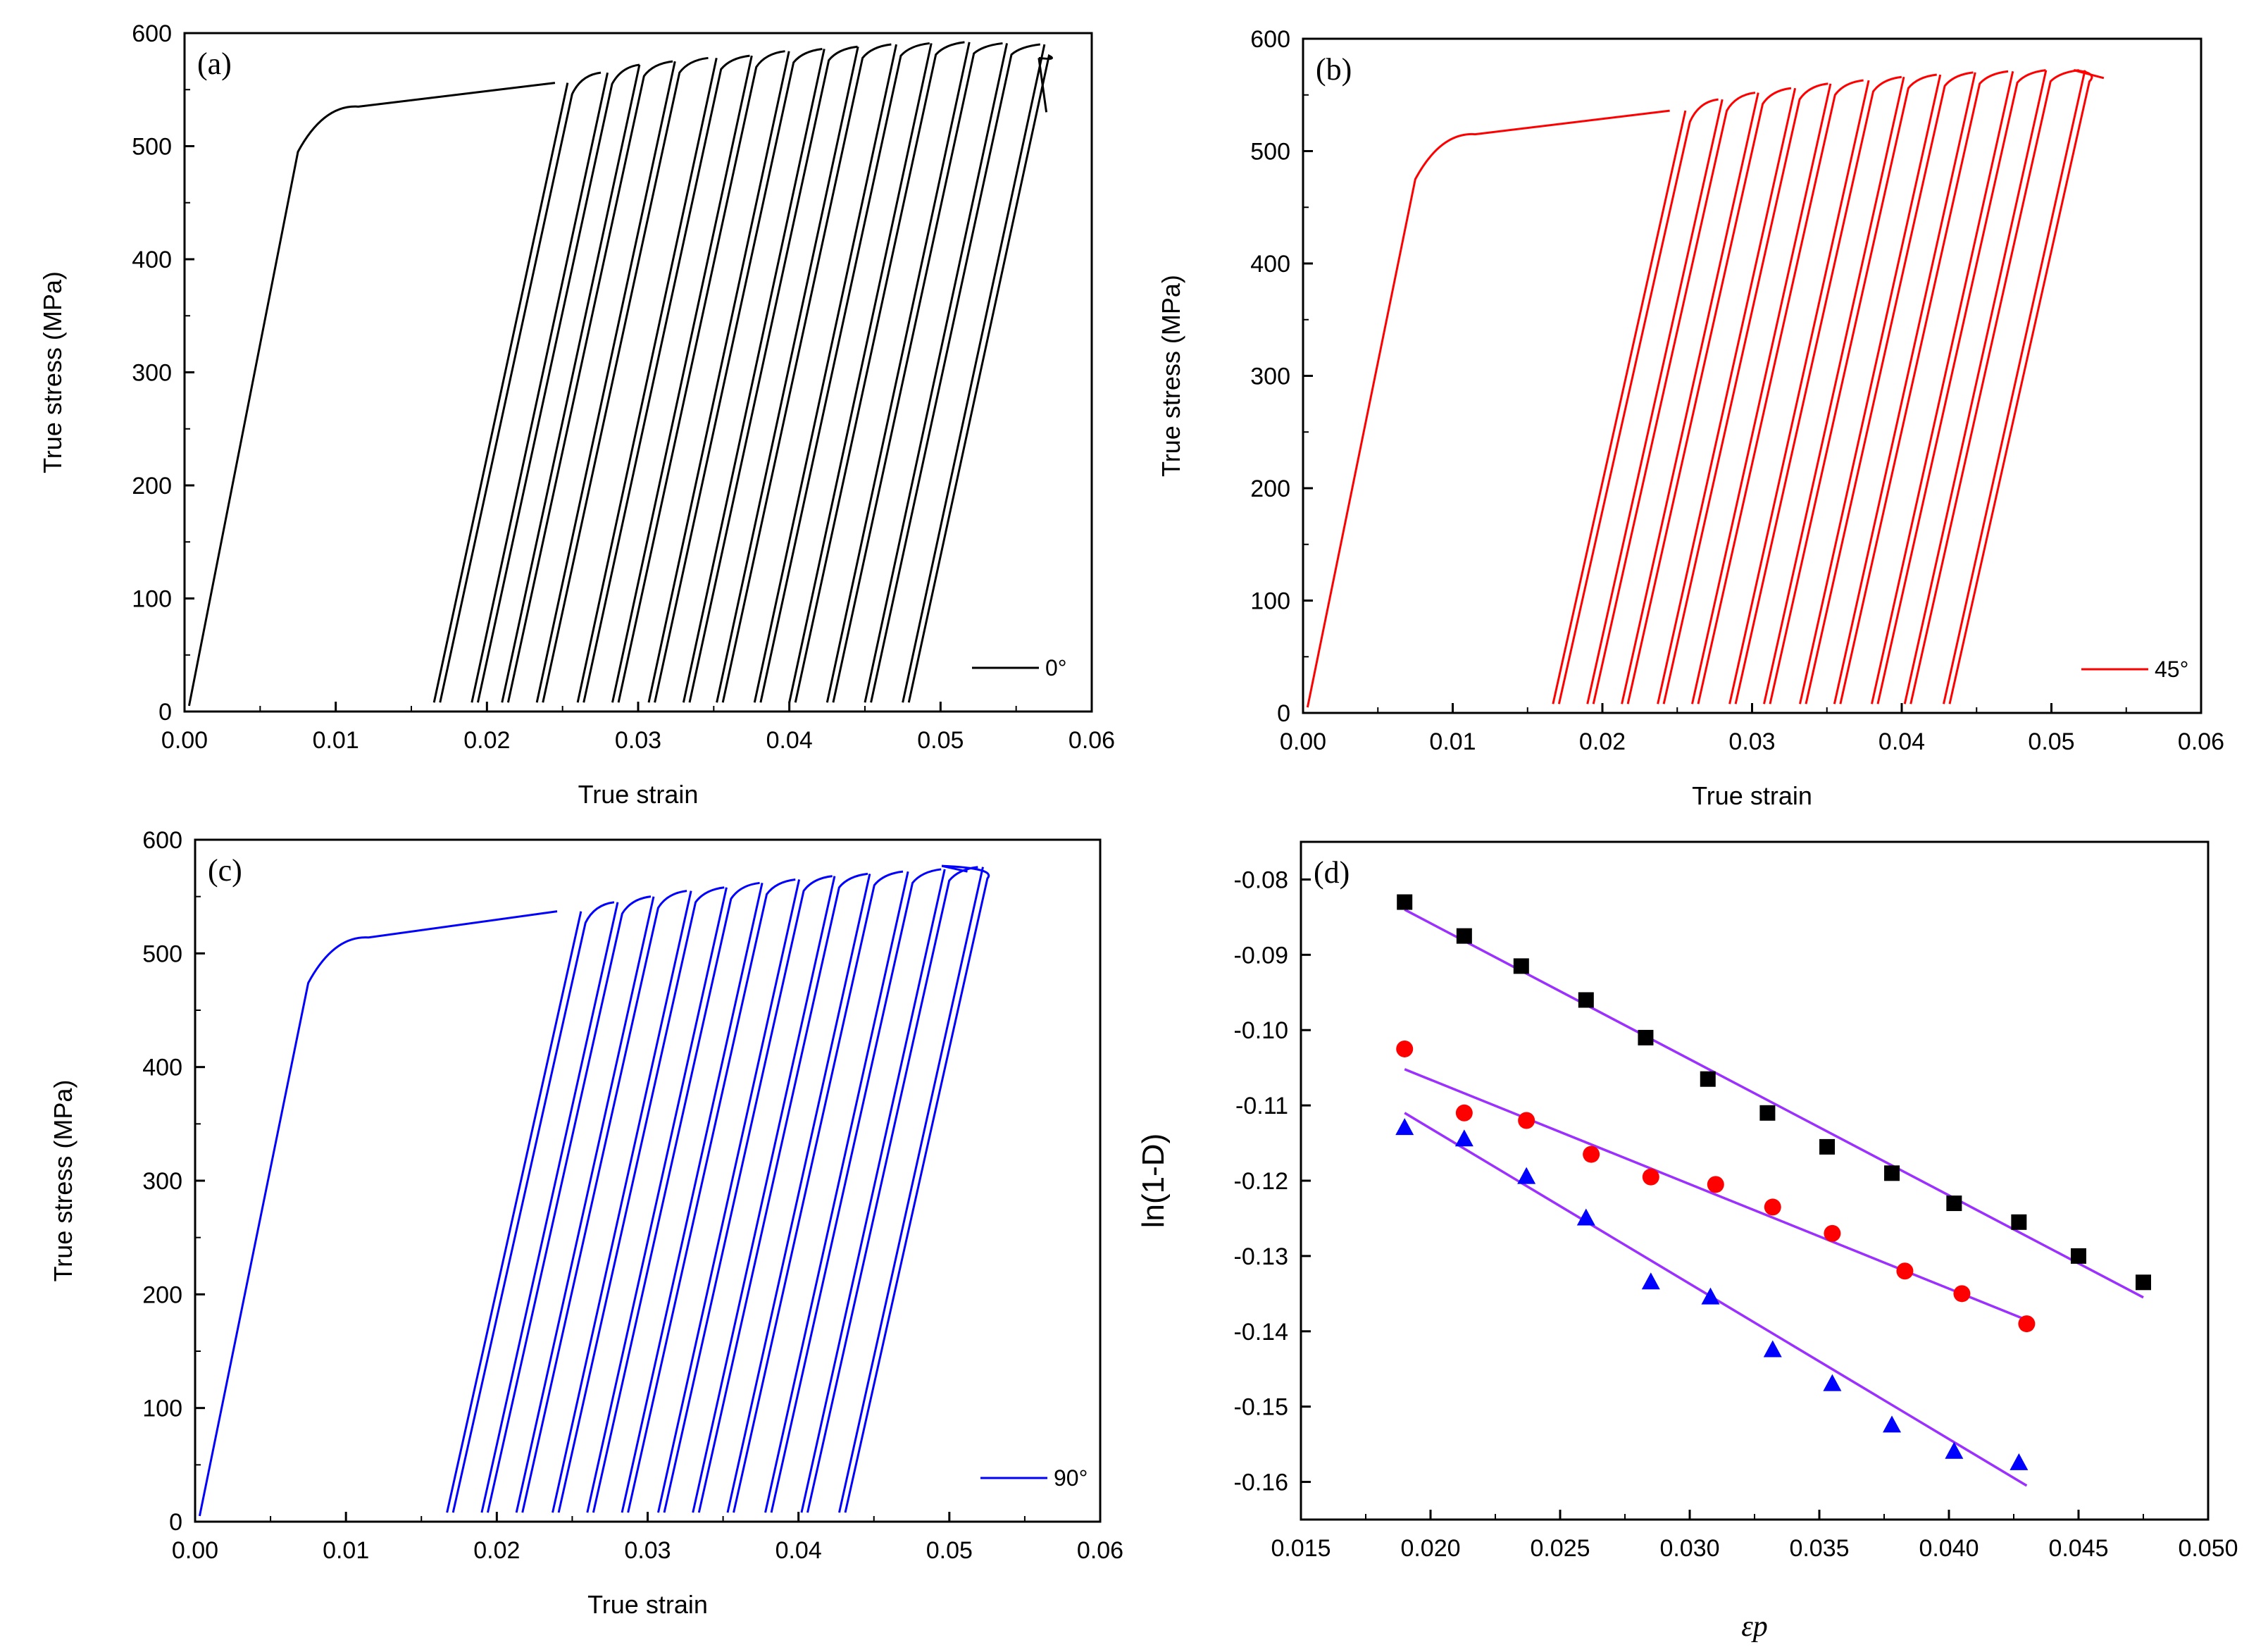  Describe the element at coordinates (1334, 69) in the screenshot. I see `panel-label: (b)` at that location.